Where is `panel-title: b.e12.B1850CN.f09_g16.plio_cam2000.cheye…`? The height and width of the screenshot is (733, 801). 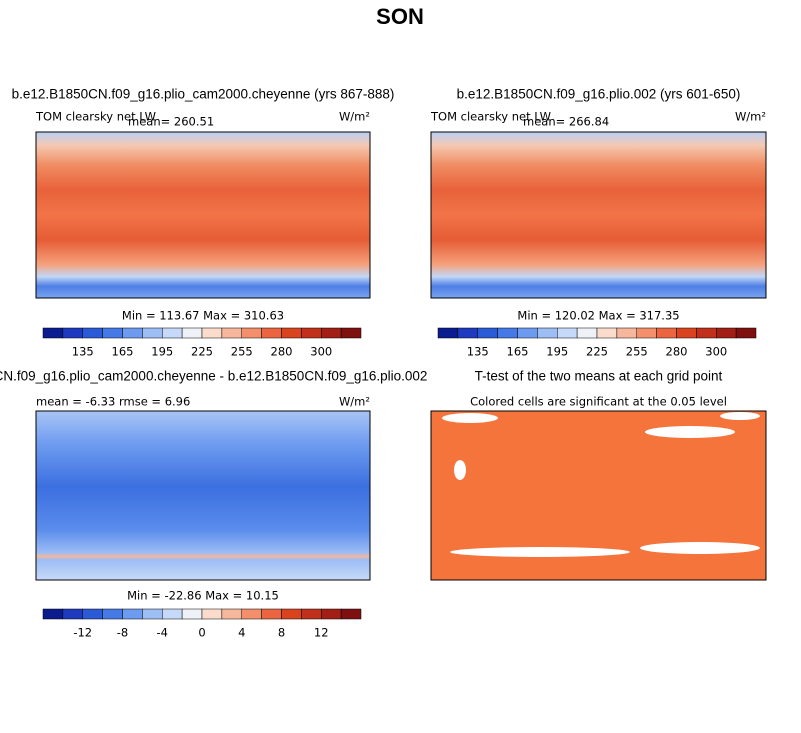 panel-title: b.e12.B1850CN.f09_g16.plio_cam2000.cheye… is located at coordinates (203, 94).